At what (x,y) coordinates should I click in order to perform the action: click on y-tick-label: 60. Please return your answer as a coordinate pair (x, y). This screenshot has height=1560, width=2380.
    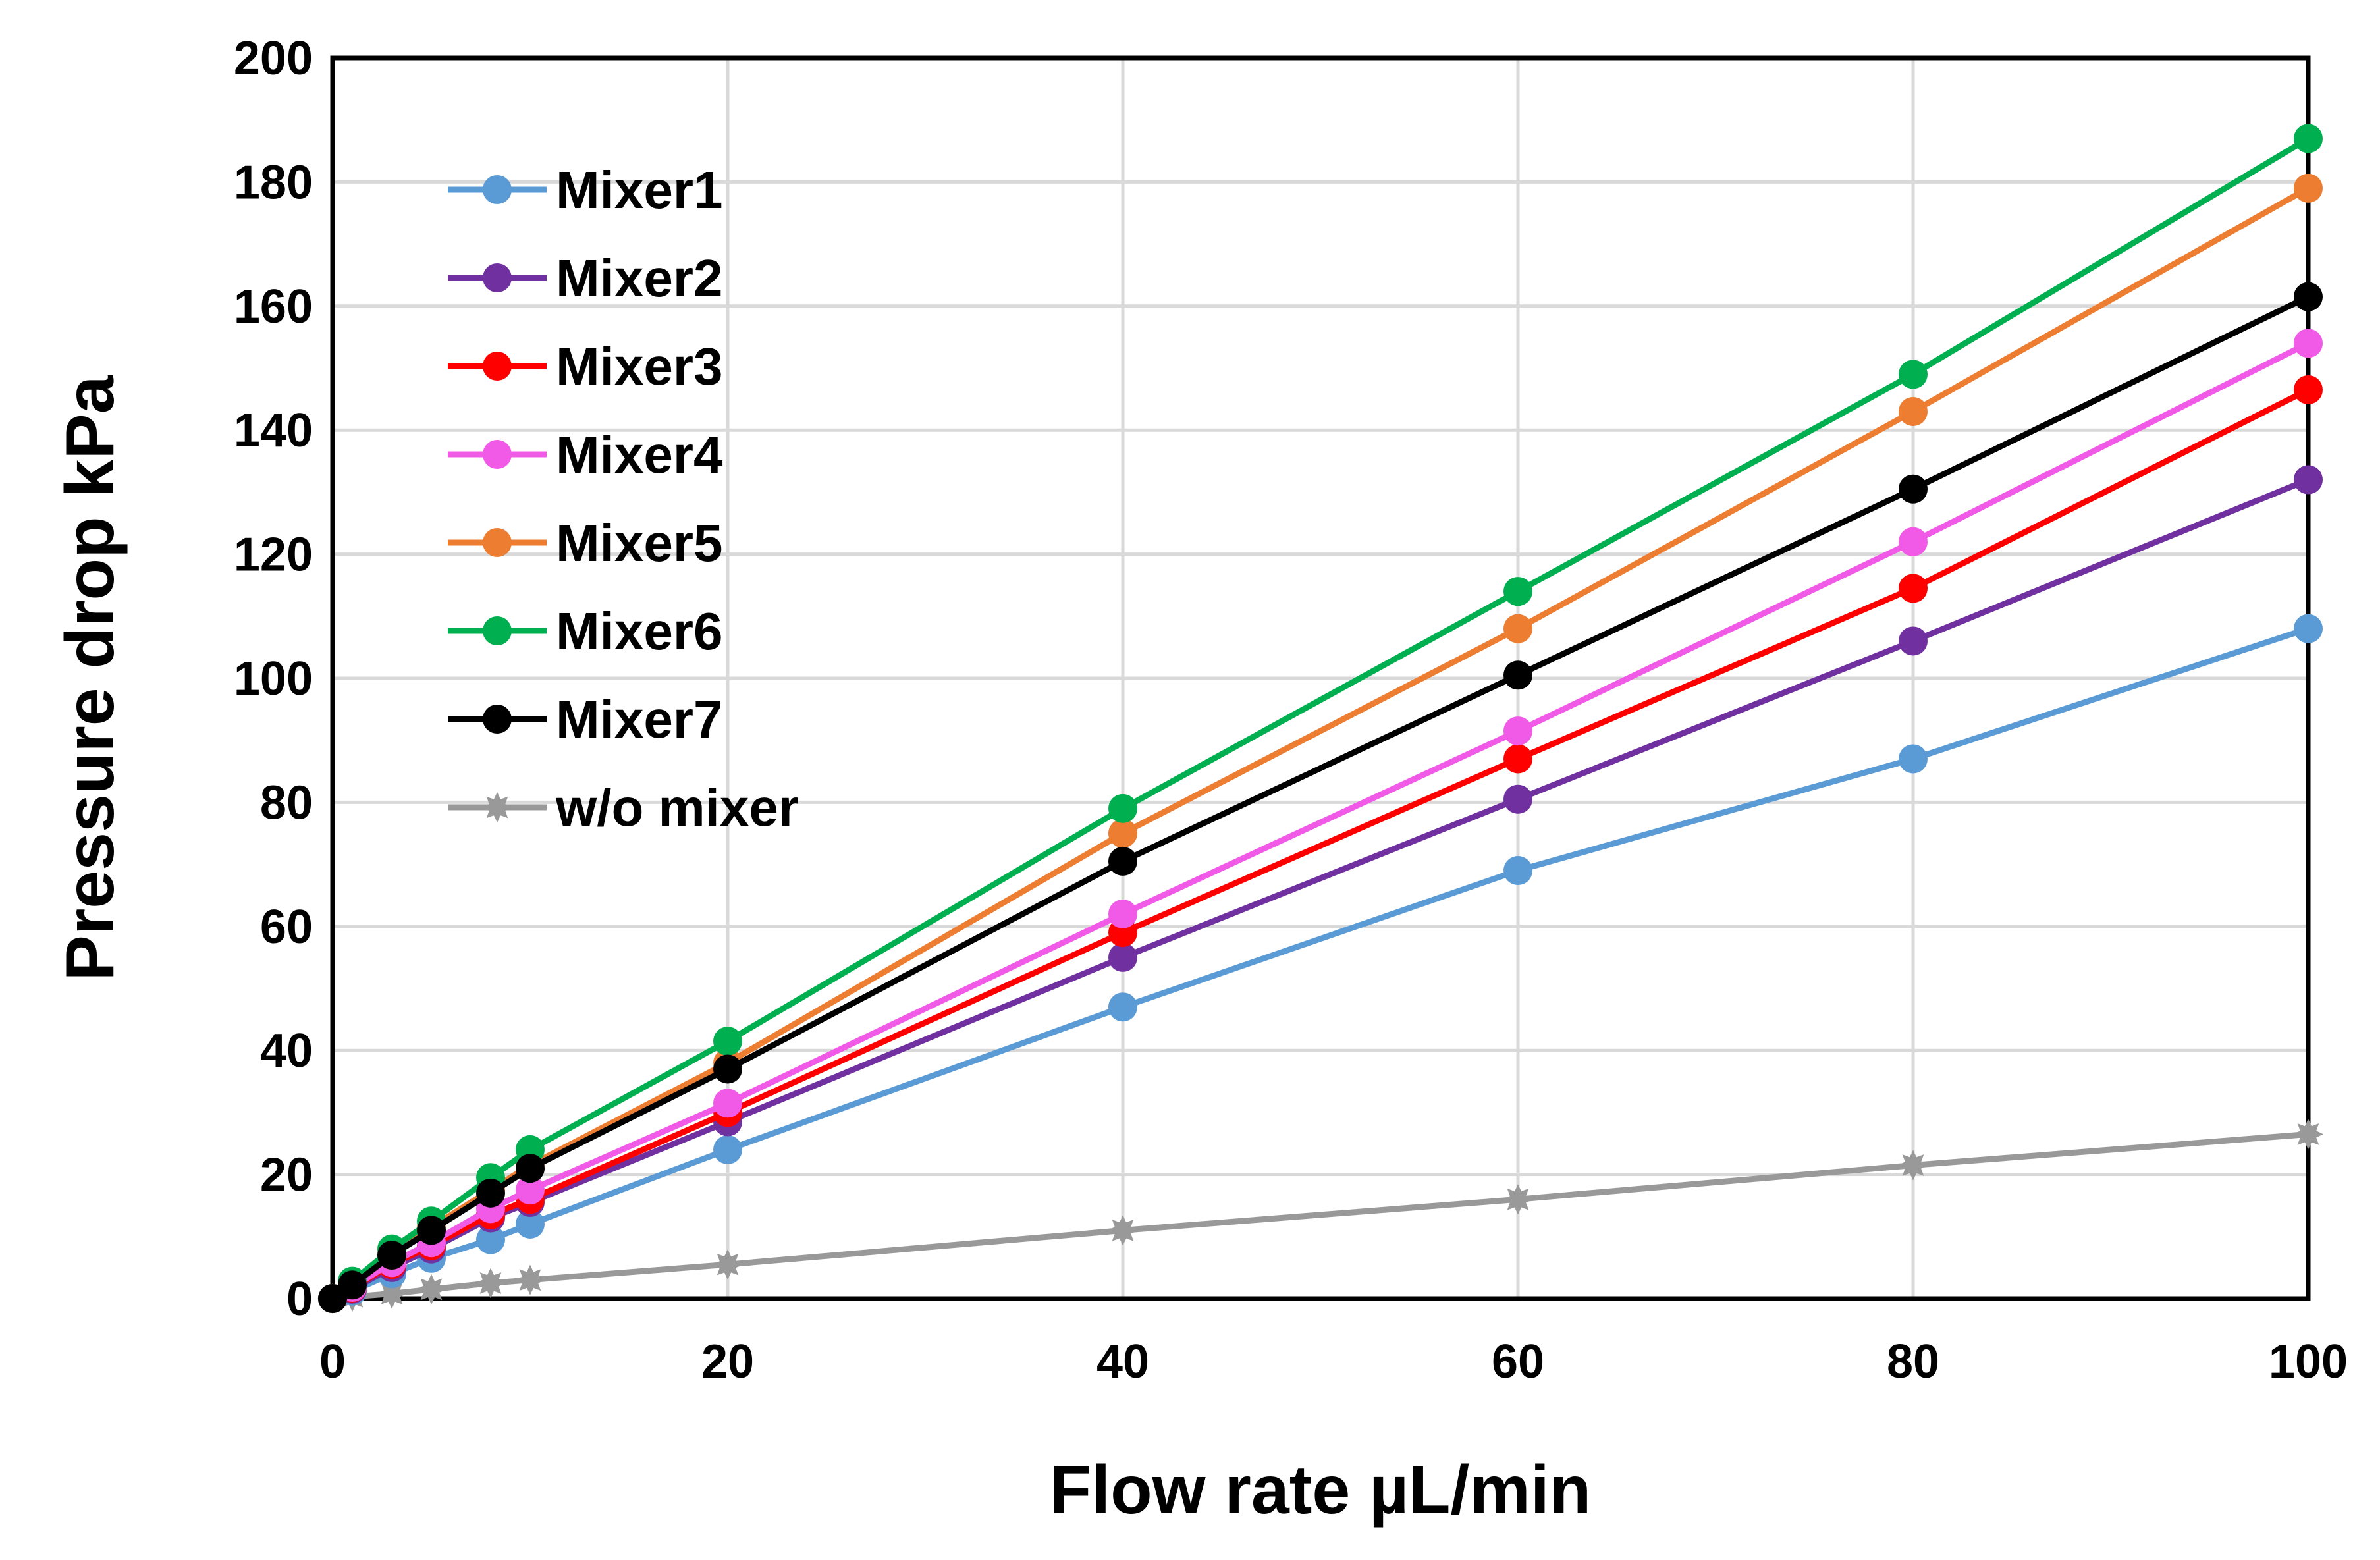
    Looking at the image, I should click on (286, 927).